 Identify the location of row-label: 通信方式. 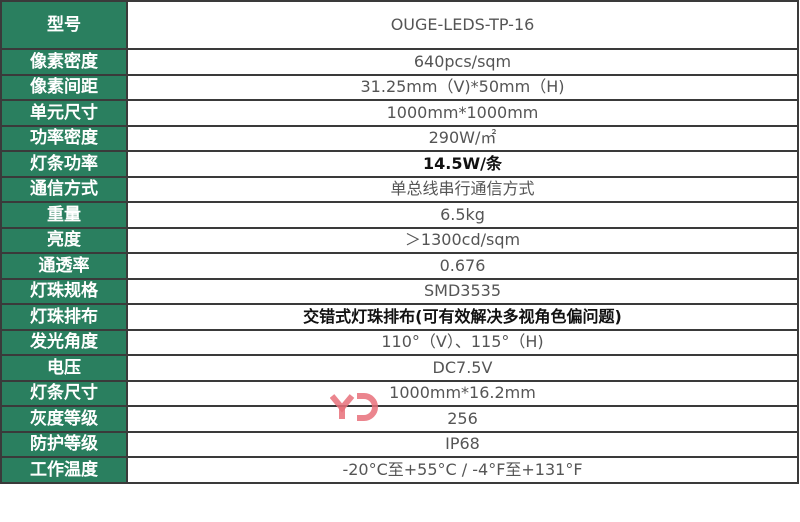
(64, 189).